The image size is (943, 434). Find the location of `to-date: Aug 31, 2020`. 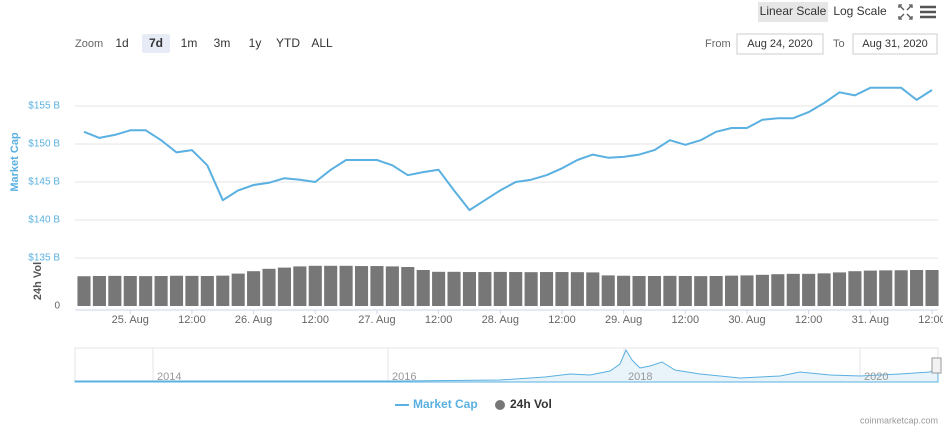

to-date: Aug 31, 2020 is located at coordinates (894, 44).